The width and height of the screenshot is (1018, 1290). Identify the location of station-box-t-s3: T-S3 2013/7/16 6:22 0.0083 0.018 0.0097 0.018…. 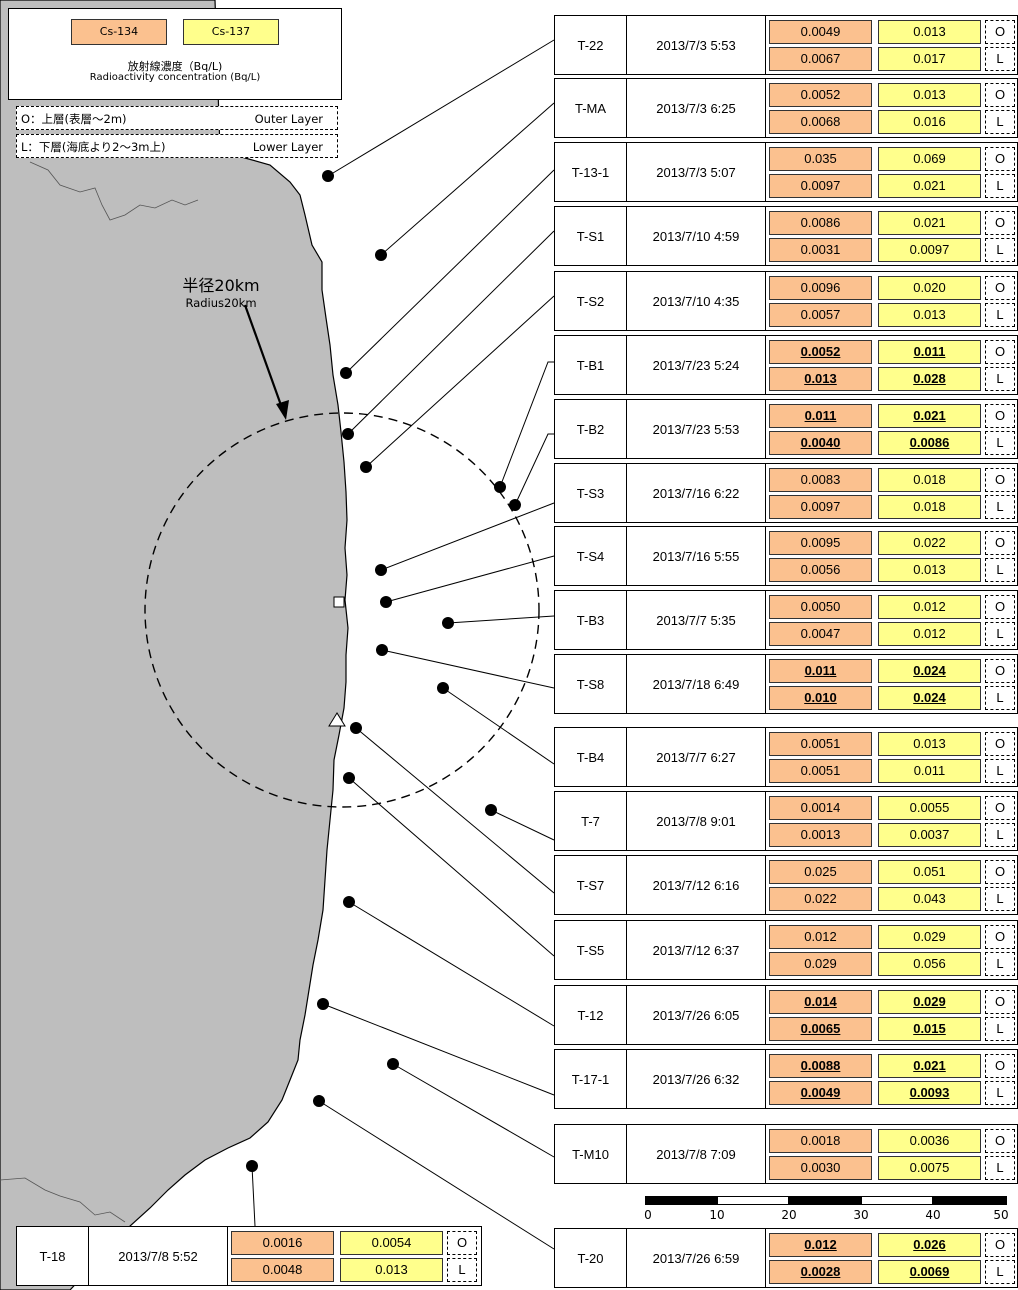
(786, 493).